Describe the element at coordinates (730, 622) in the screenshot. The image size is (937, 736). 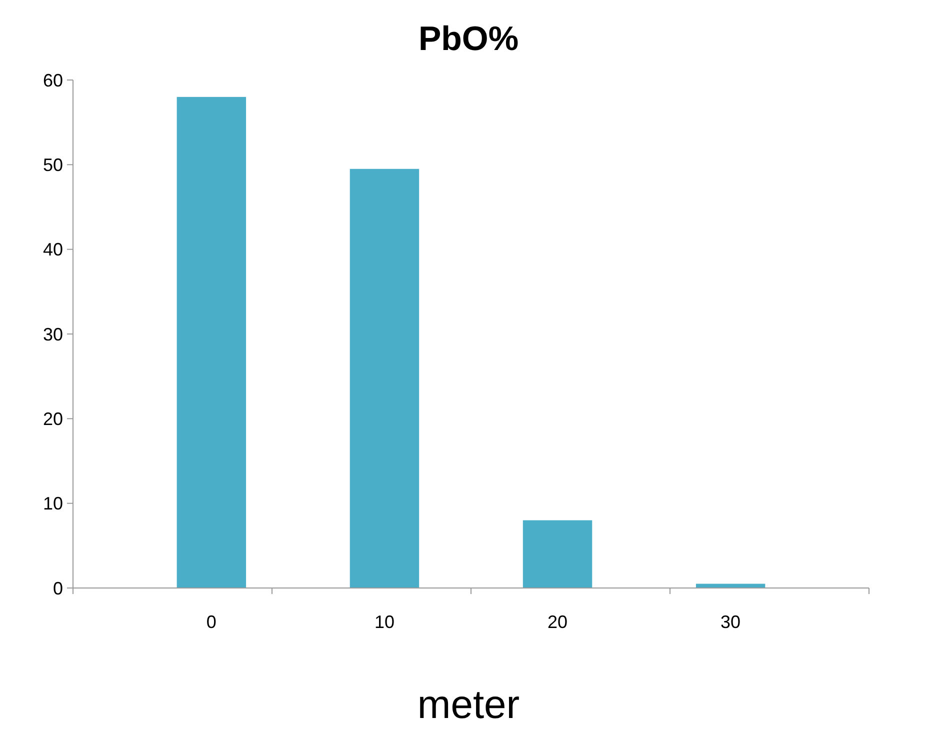
I see `x-tick-label: 30` at that location.